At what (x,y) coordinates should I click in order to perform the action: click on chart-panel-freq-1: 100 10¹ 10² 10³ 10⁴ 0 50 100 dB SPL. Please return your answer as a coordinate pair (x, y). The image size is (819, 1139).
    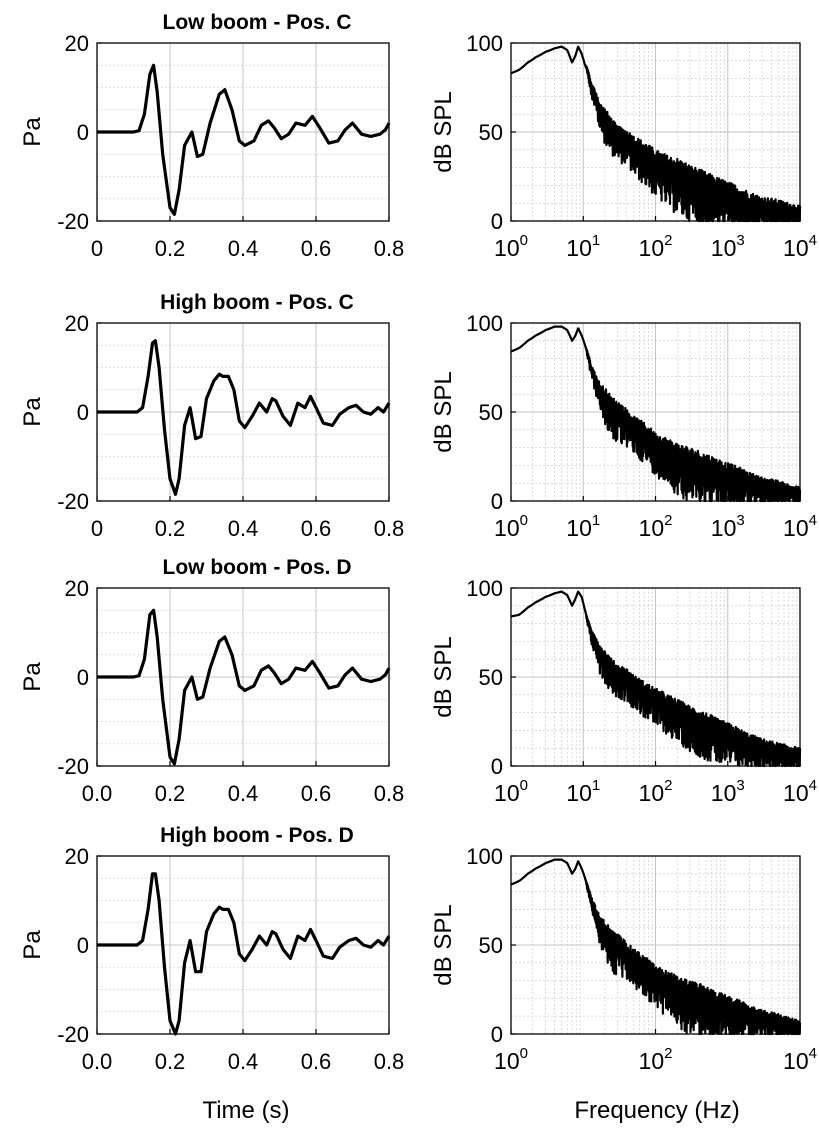
    Looking at the image, I should click on (623, 146).